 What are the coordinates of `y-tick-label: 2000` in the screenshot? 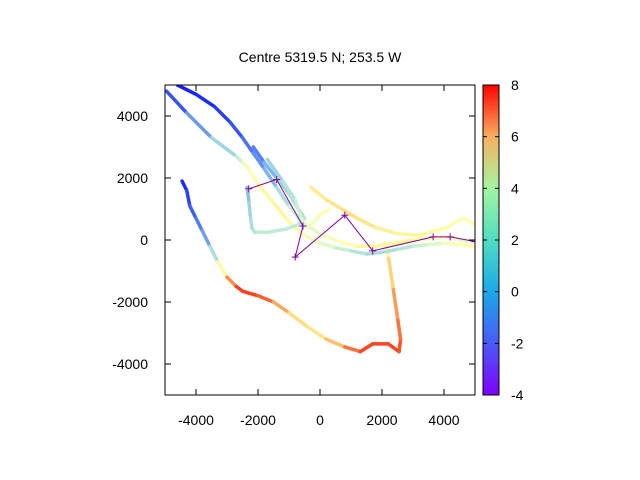 It's located at (132, 178).